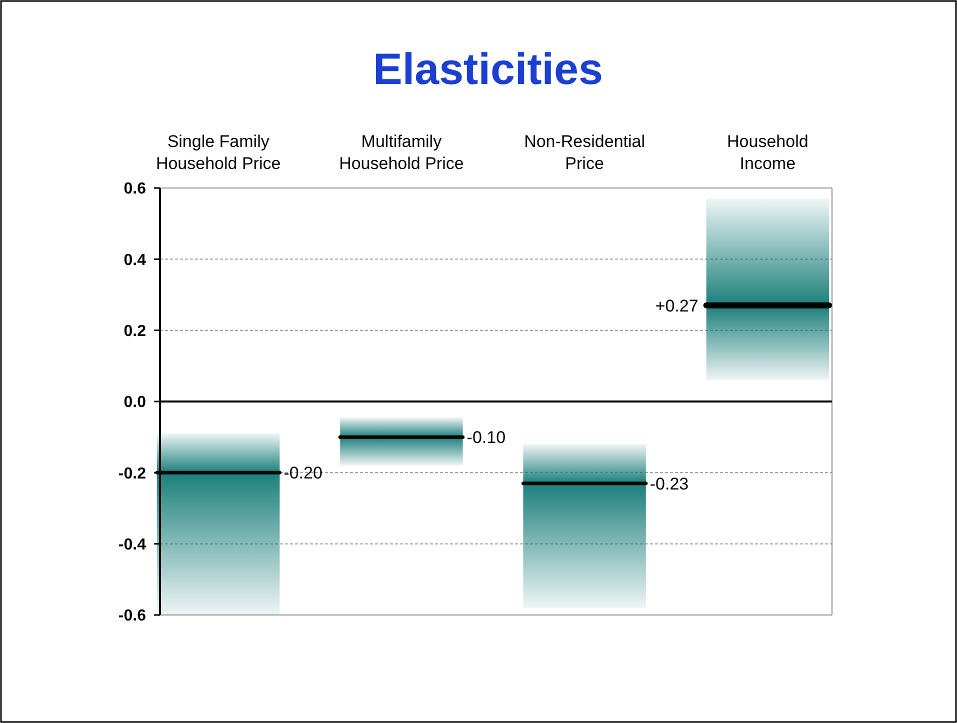 This screenshot has height=723, width=957. I want to click on x-tick-label: Household Income, so click(767, 152).